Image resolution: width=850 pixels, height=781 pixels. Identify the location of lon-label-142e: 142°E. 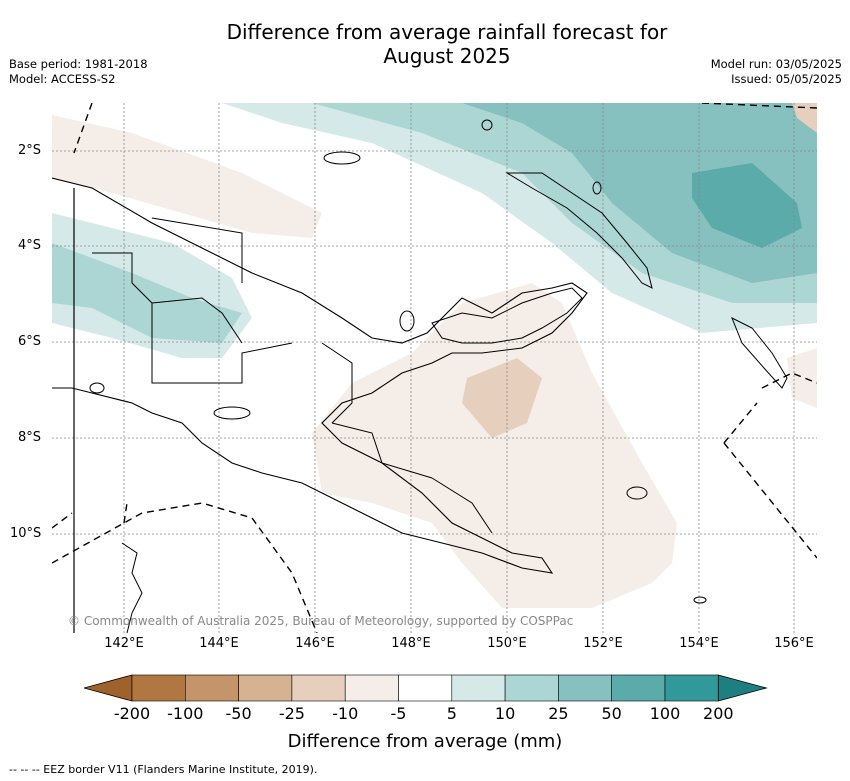
(124, 643).